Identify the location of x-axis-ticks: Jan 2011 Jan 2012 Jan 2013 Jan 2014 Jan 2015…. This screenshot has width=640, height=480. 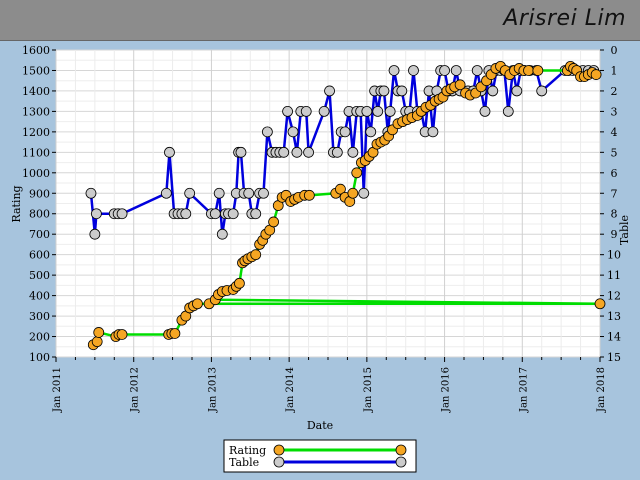
(329, 385).